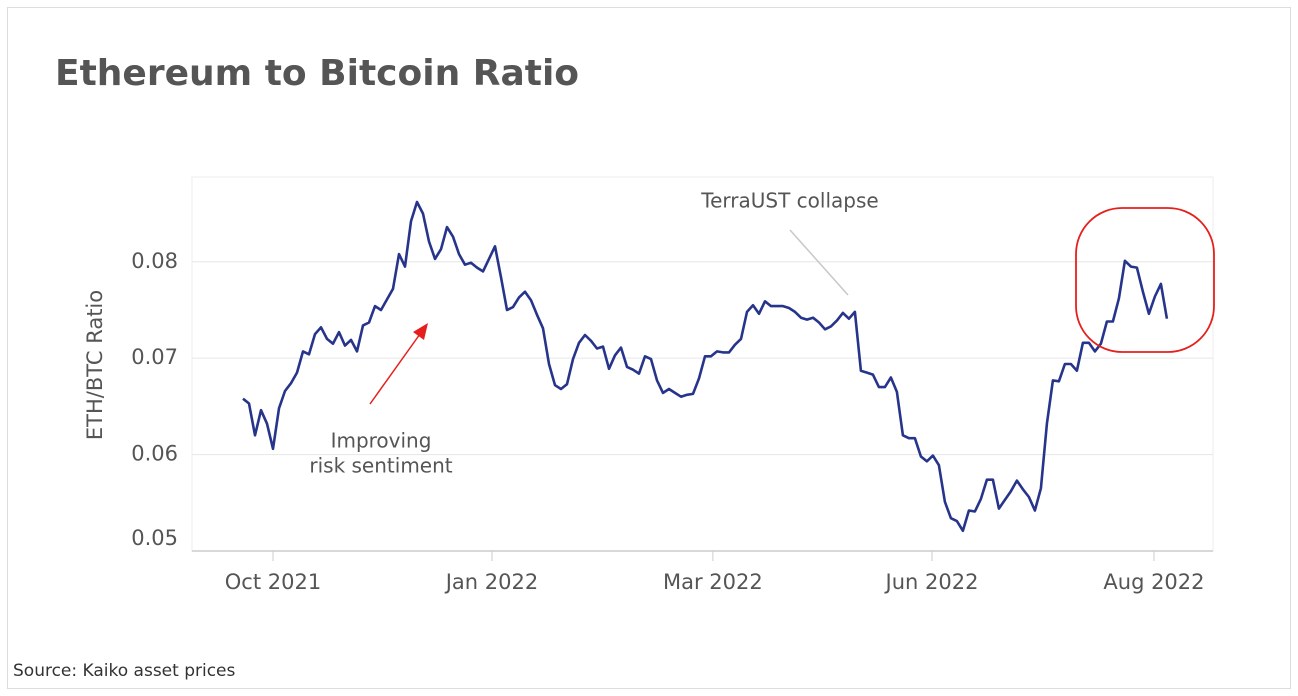  What do you see at coordinates (381, 441) in the screenshot?
I see `annotation: Improving` at bounding box center [381, 441].